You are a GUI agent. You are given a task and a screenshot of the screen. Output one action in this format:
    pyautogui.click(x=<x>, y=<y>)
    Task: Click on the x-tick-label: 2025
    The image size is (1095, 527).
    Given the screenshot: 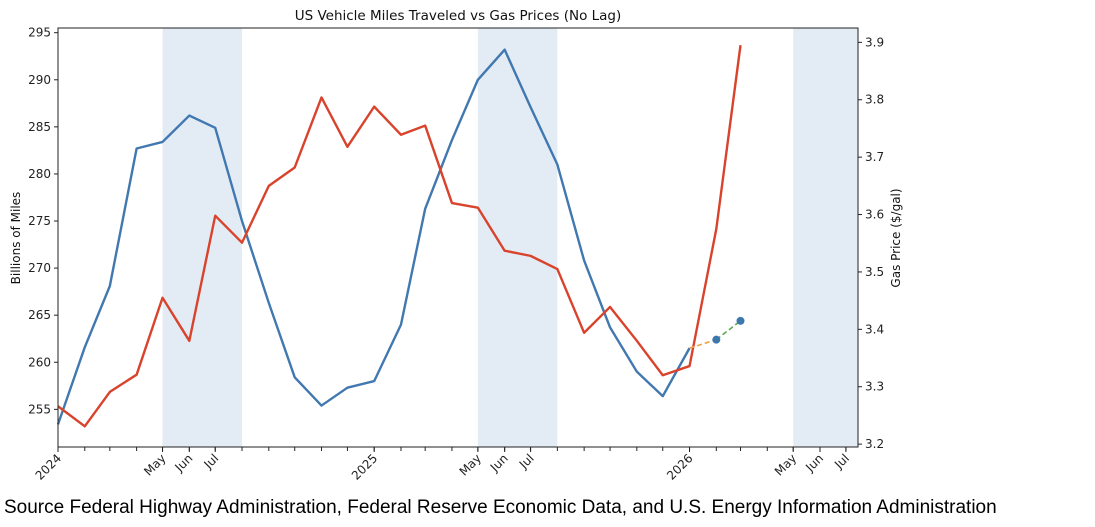 What is the action you would take?
    pyautogui.click(x=364, y=466)
    